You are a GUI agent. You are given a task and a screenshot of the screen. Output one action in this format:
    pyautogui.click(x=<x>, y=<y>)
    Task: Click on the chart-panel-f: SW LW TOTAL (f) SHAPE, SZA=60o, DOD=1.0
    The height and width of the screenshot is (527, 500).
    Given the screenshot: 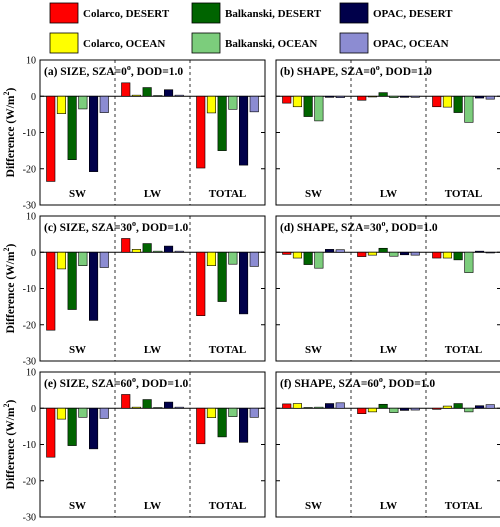 What is the action you would take?
    pyautogui.click(x=387, y=444)
    